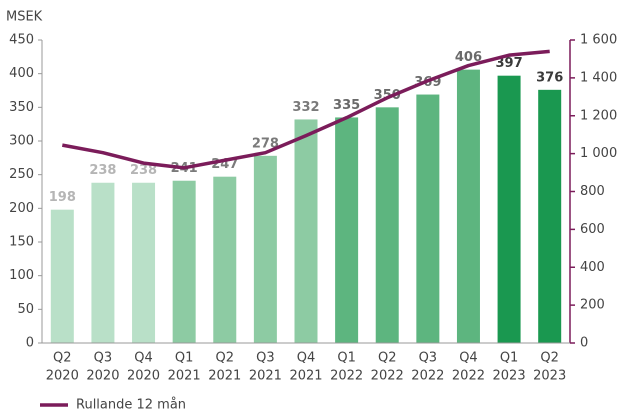 The image size is (623, 418). Describe the element at coordinates (387, 95) in the screenshot. I see `value-label: 350` at that location.